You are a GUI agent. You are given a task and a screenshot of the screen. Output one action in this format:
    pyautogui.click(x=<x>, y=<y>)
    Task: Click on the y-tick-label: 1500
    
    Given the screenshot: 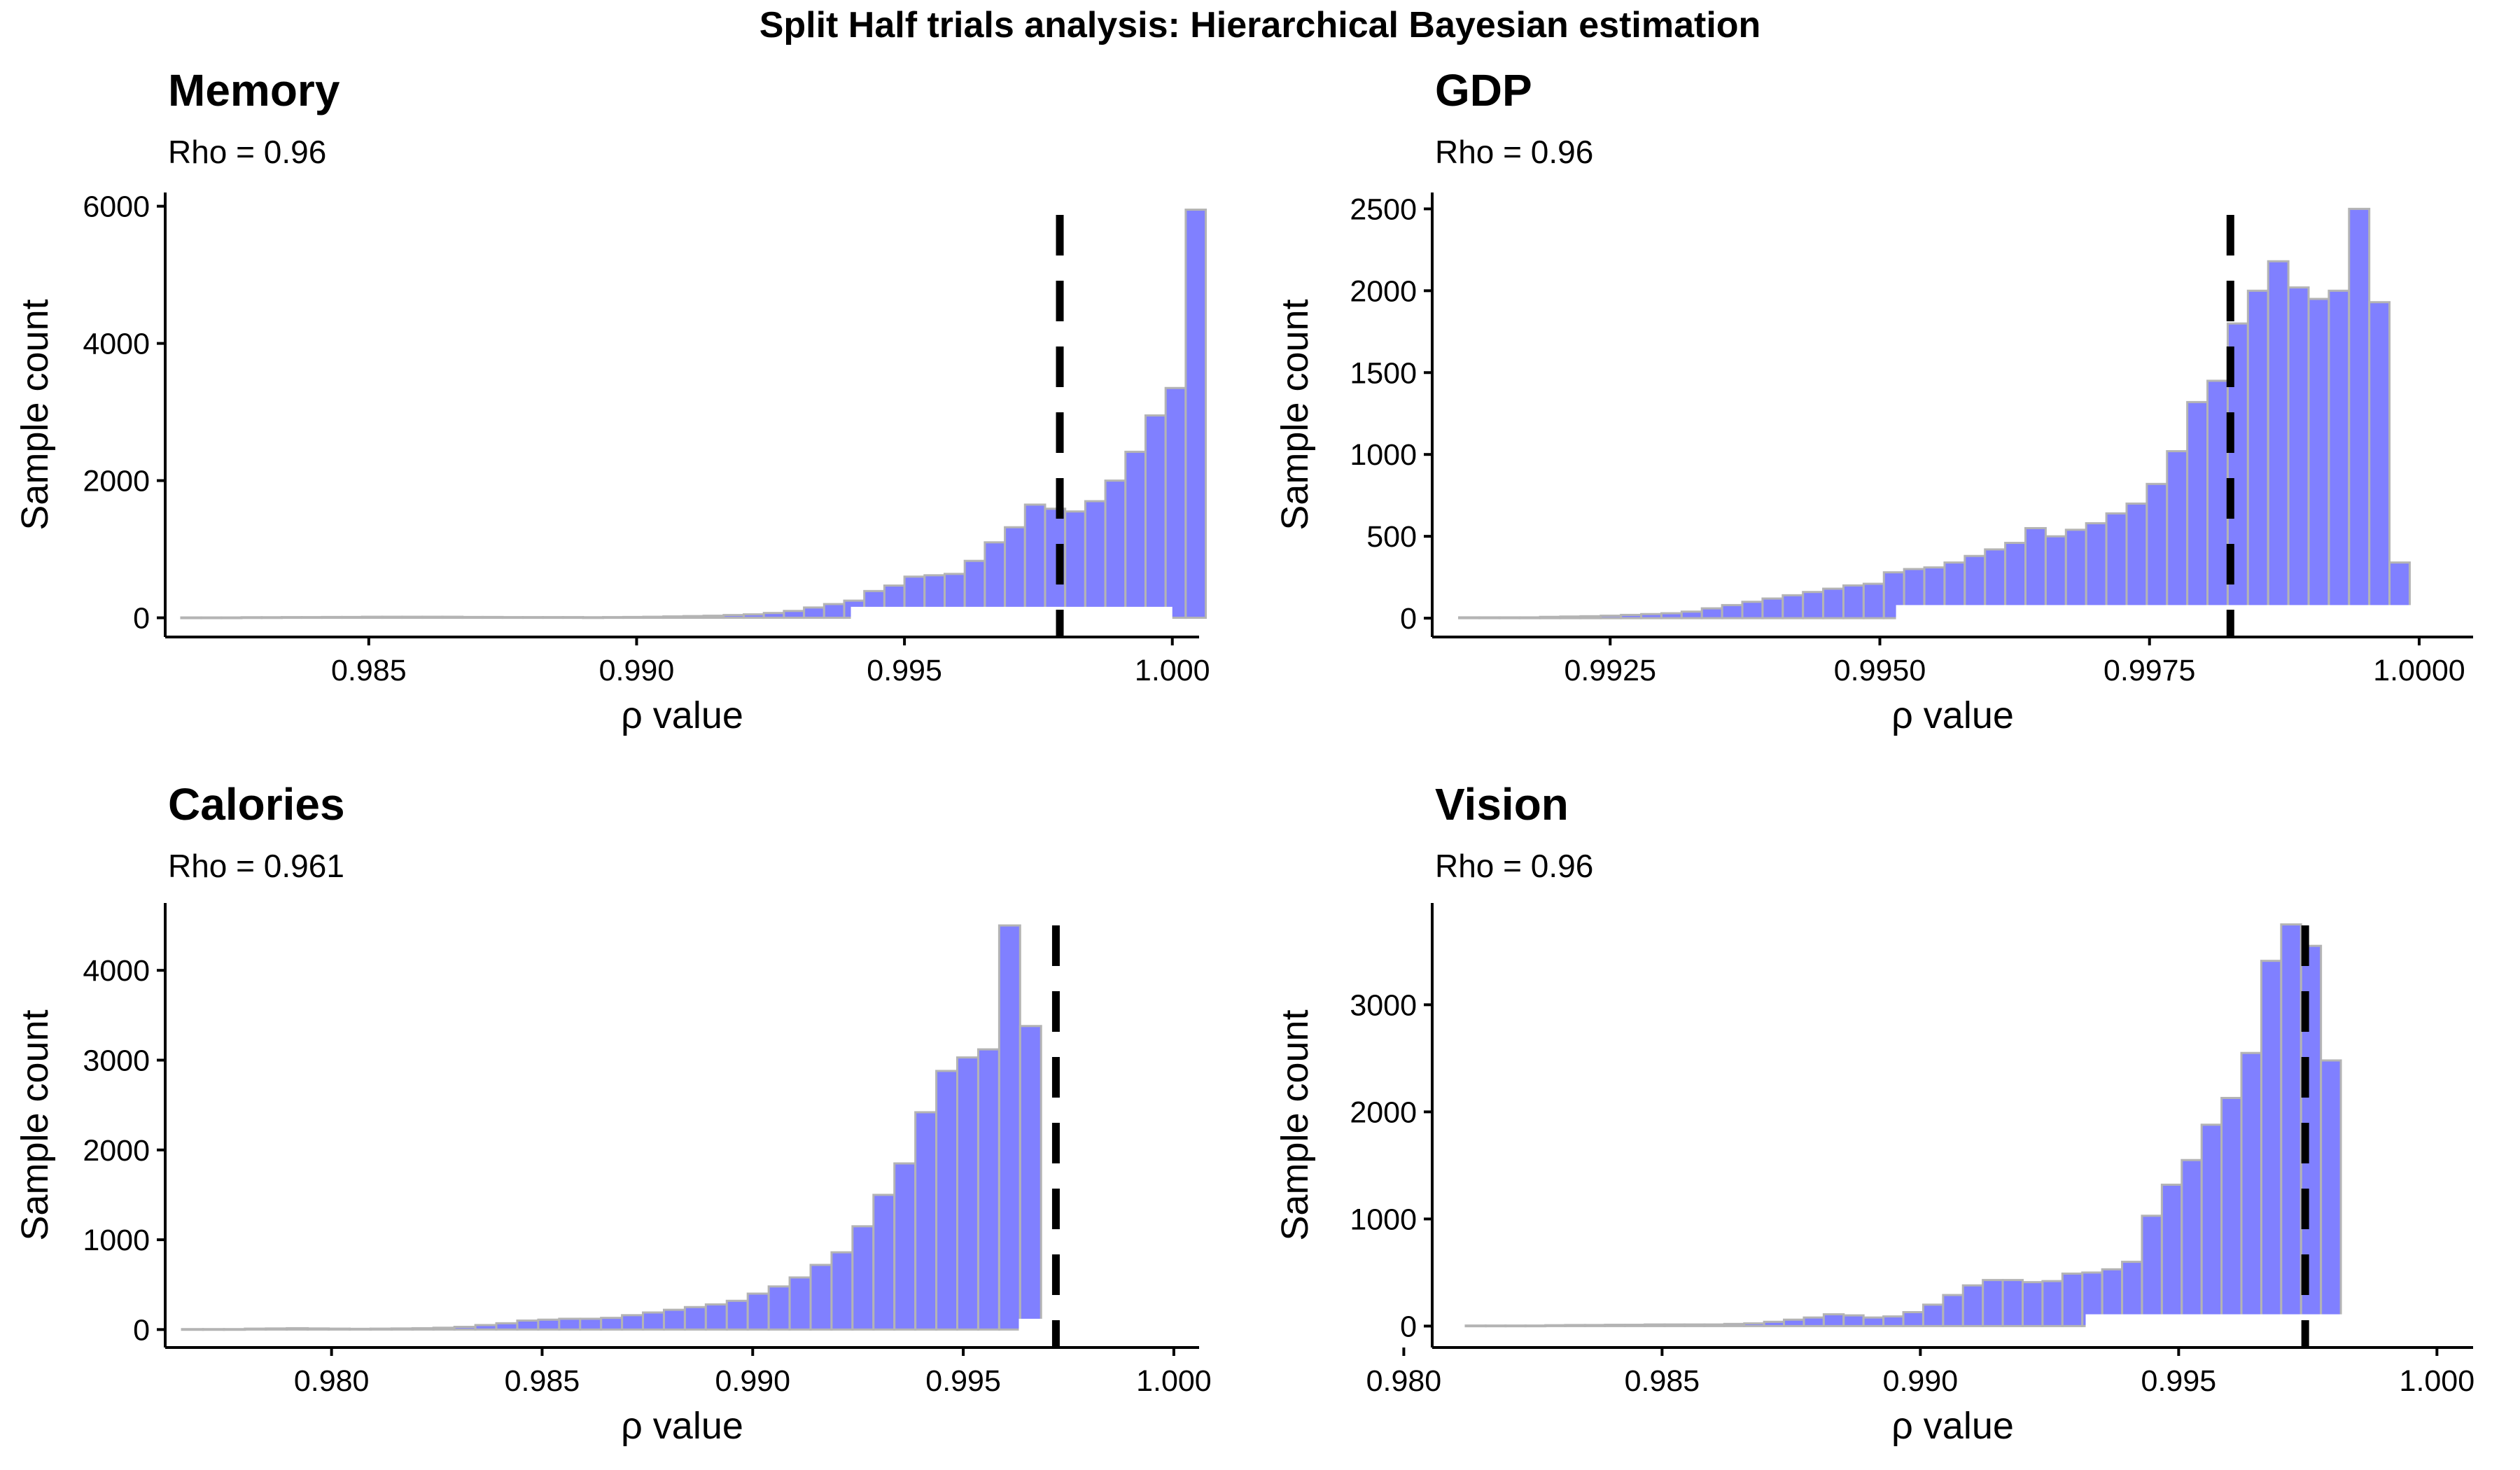 What is the action you would take?
    pyautogui.click(x=1383, y=373)
    